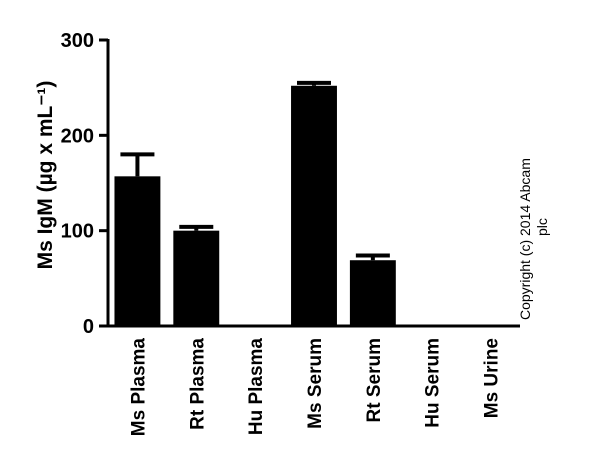 This screenshot has width=600, height=465. What do you see at coordinates (77, 136) in the screenshot?
I see `y-tick-label: 200` at bounding box center [77, 136].